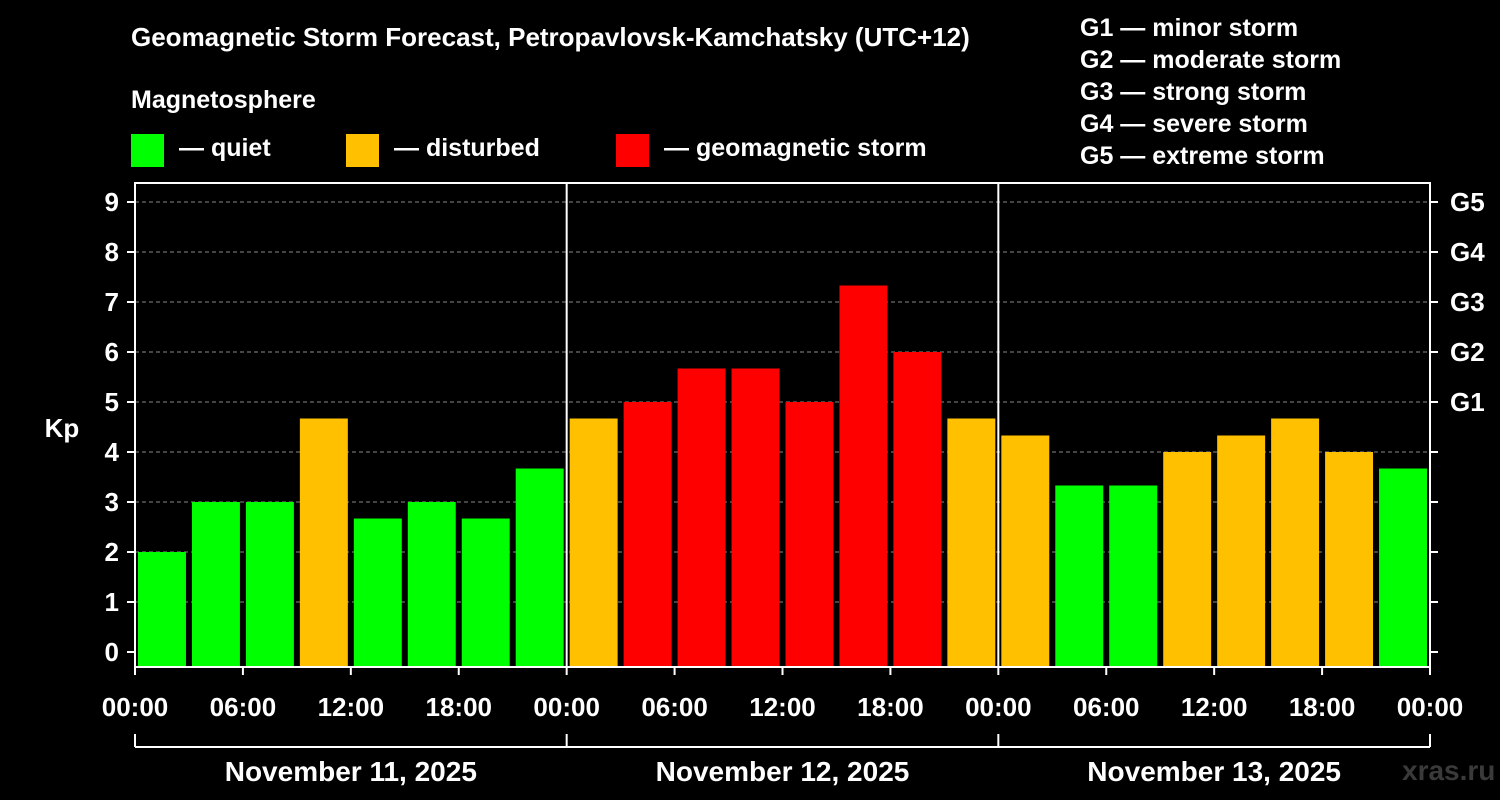  What do you see at coordinates (1467, 202) in the screenshot?
I see `g-level-label: G5` at bounding box center [1467, 202].